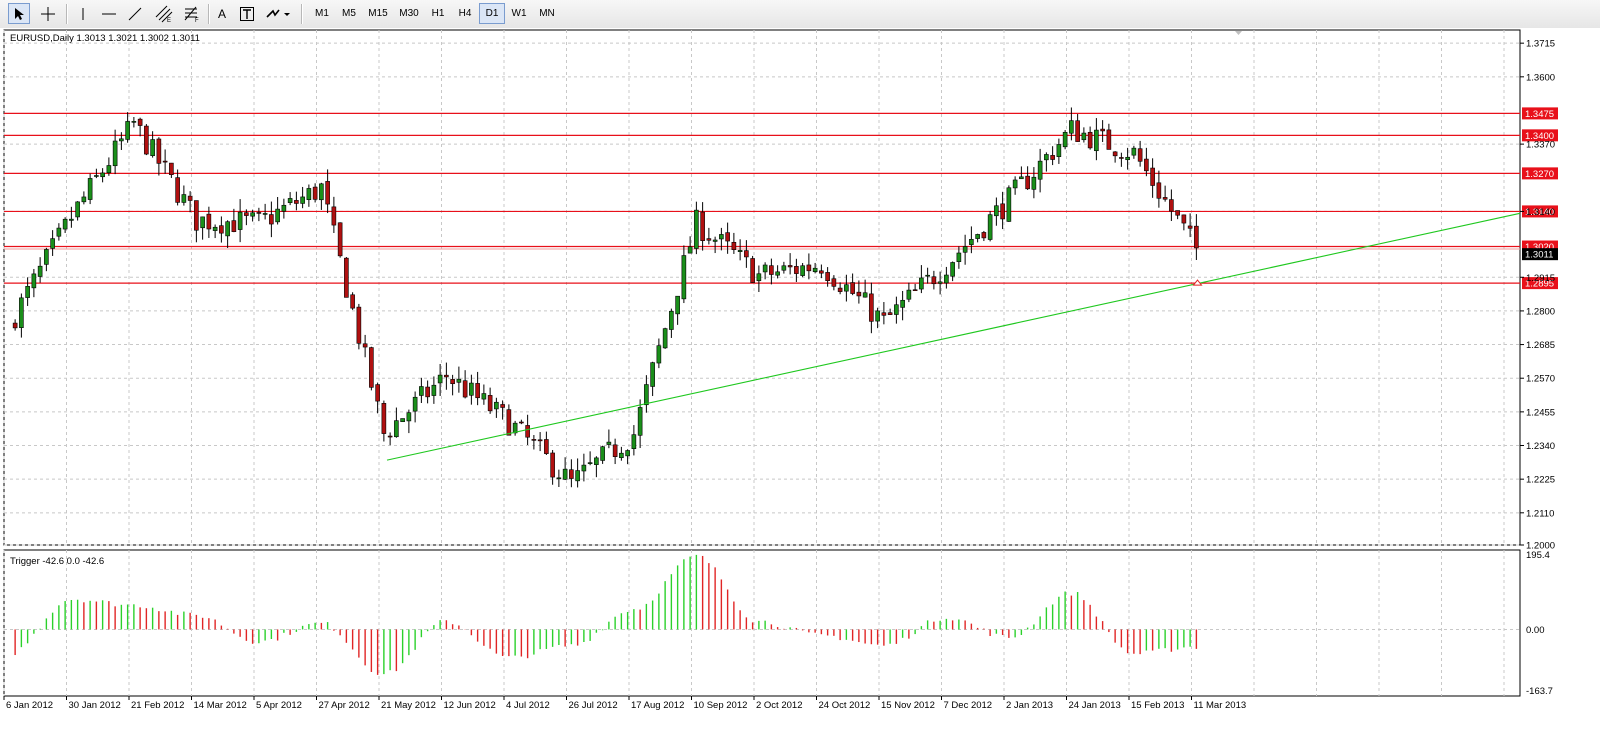 This screenshot has height=729, width=1600. I want to click on text-label-tool-button, so click(247, 13).